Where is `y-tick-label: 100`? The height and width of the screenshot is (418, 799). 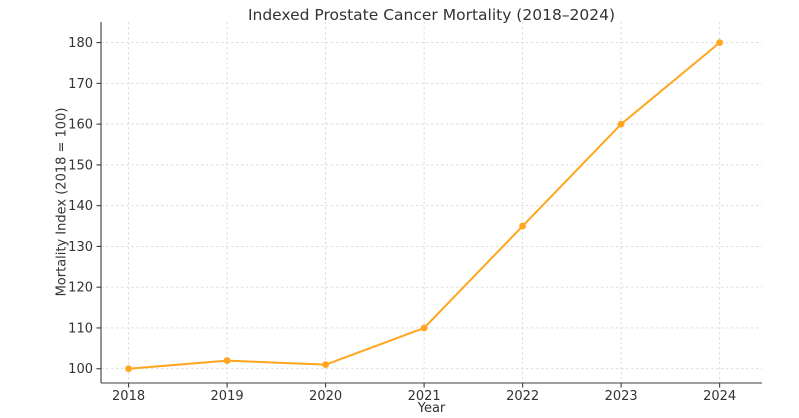
y-tick-label: 100 is located at coordinates (80, 369).